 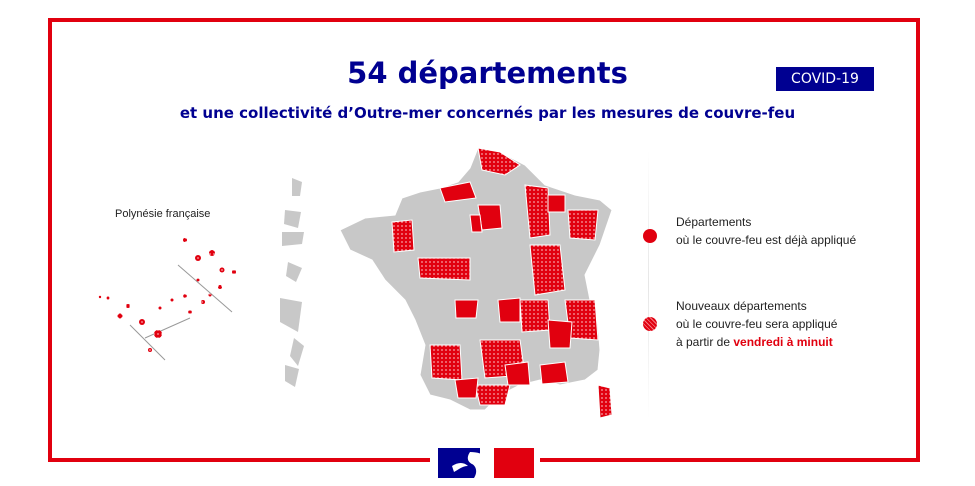 What do you see at coordinates (167, 299) in the screenshot?
I see `polynesia-inset` at bounding box center [167, 299].